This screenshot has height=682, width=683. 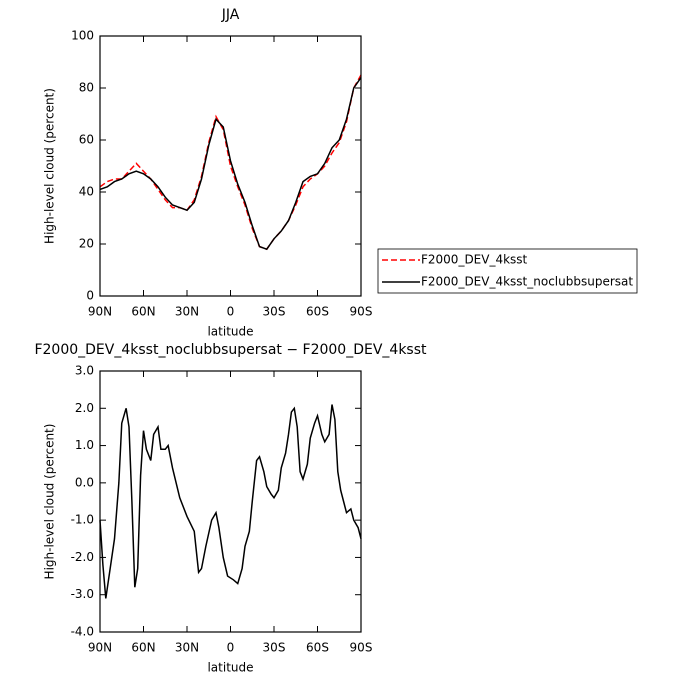 I want to click on y-tick-label: -3.0, so click(x=82, y=594).